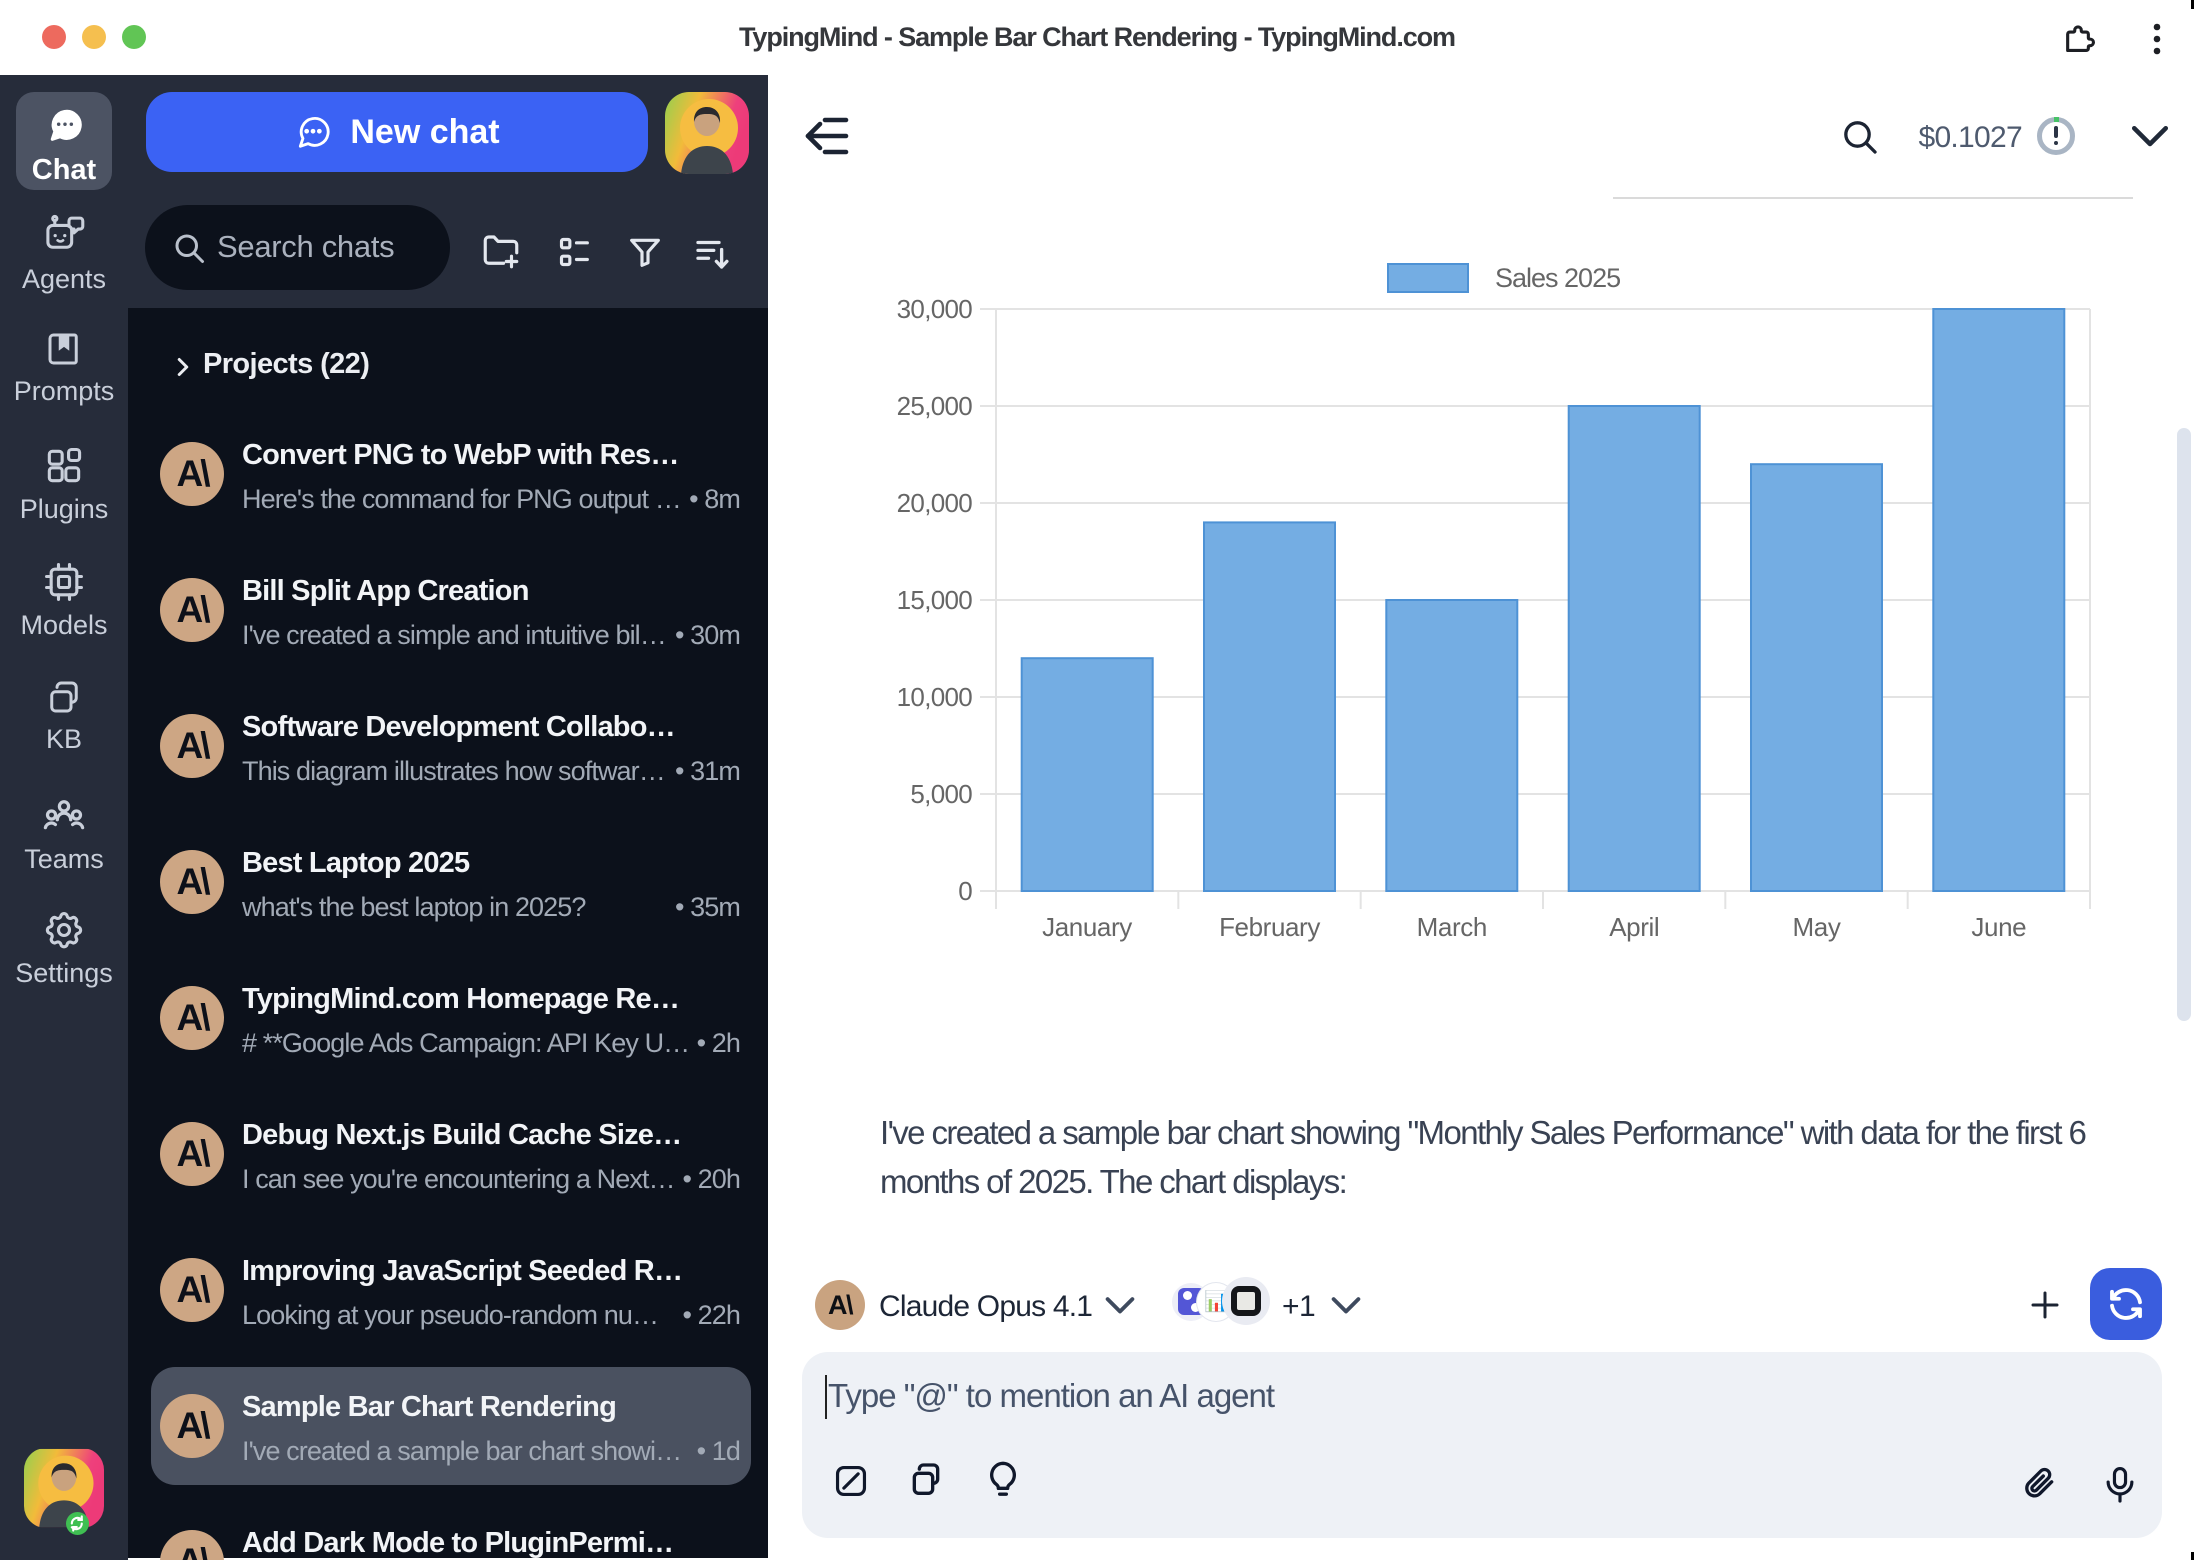 The image size is (2194, 1560). What do you see at coordinates (1557, 278) in the screenshot?
I see `svg-text: Sales 2025` at bounding box center [1557, 278].